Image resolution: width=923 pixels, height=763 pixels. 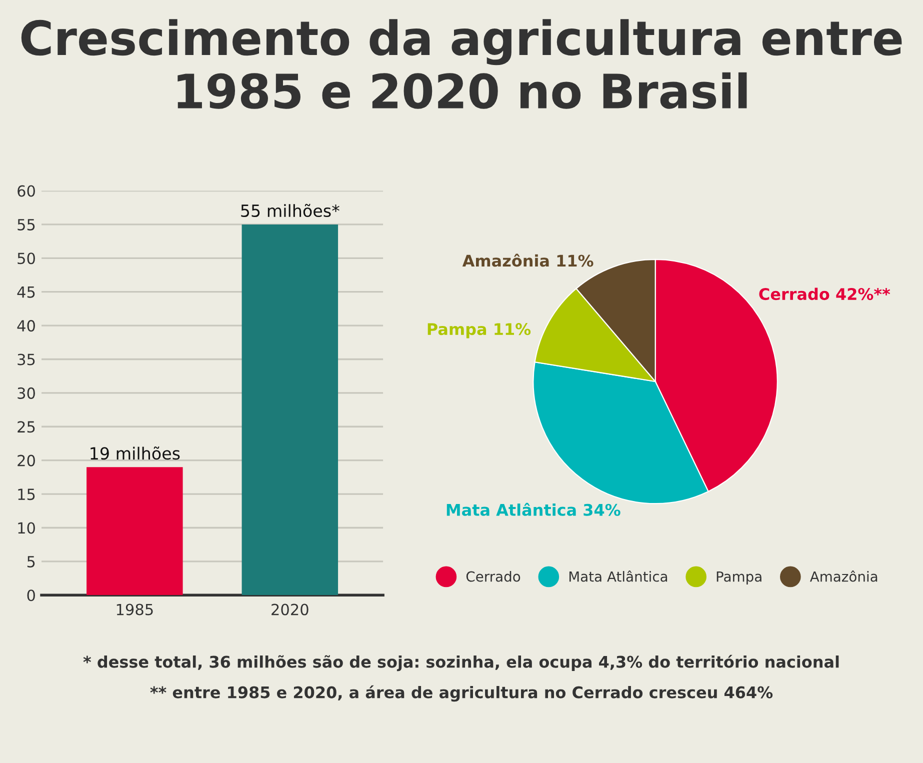 I want to click on y-tick-label: 10, so click(x=26, y=528).